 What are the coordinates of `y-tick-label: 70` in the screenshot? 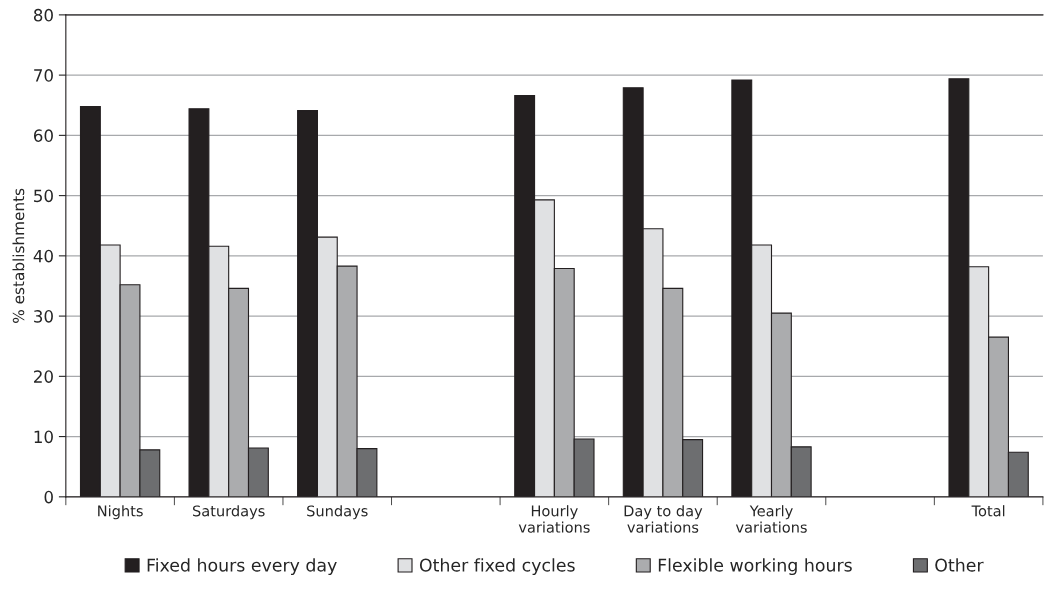 It's located at (43, 75).